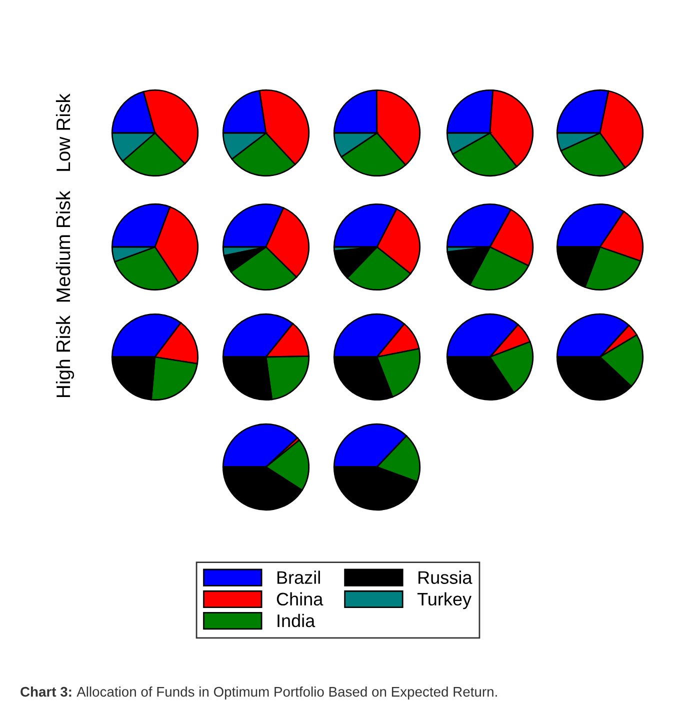 This screenshot has height=719, width=676. What do you see at coordinates (445, 577) in the screenshot?
I see `legend-label: Russia` at bounding box center [445, 577].